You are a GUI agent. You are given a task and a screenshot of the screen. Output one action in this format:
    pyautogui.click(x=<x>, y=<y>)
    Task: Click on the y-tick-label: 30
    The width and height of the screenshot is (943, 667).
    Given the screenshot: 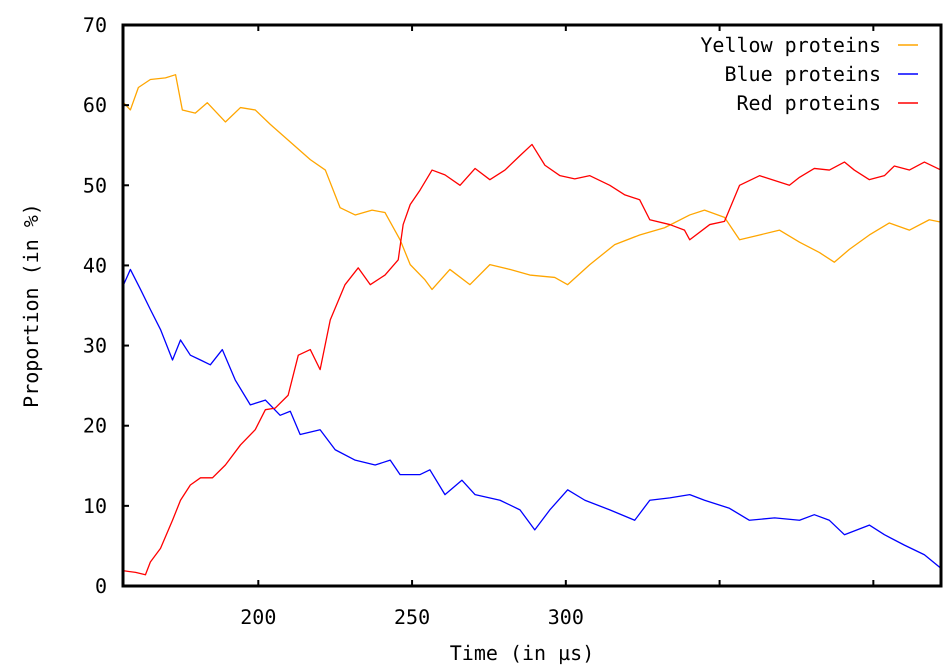 What is the action you would take?
    pyautogui.click(x=94, y=346)
    